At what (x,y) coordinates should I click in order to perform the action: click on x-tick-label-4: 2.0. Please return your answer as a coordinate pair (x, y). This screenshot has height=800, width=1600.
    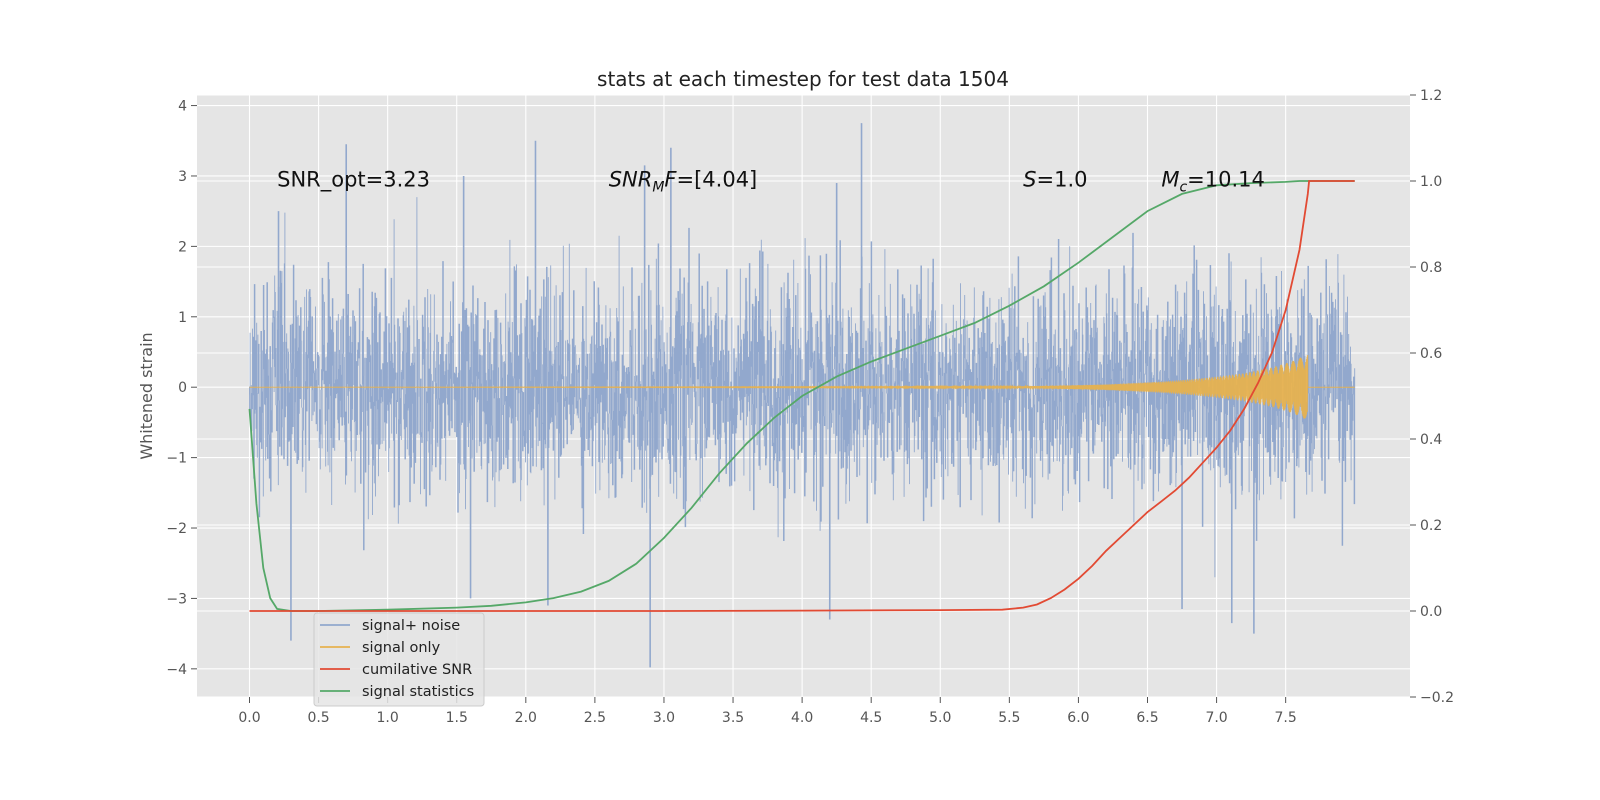
    Looking at the image, I should click on (526, 718).